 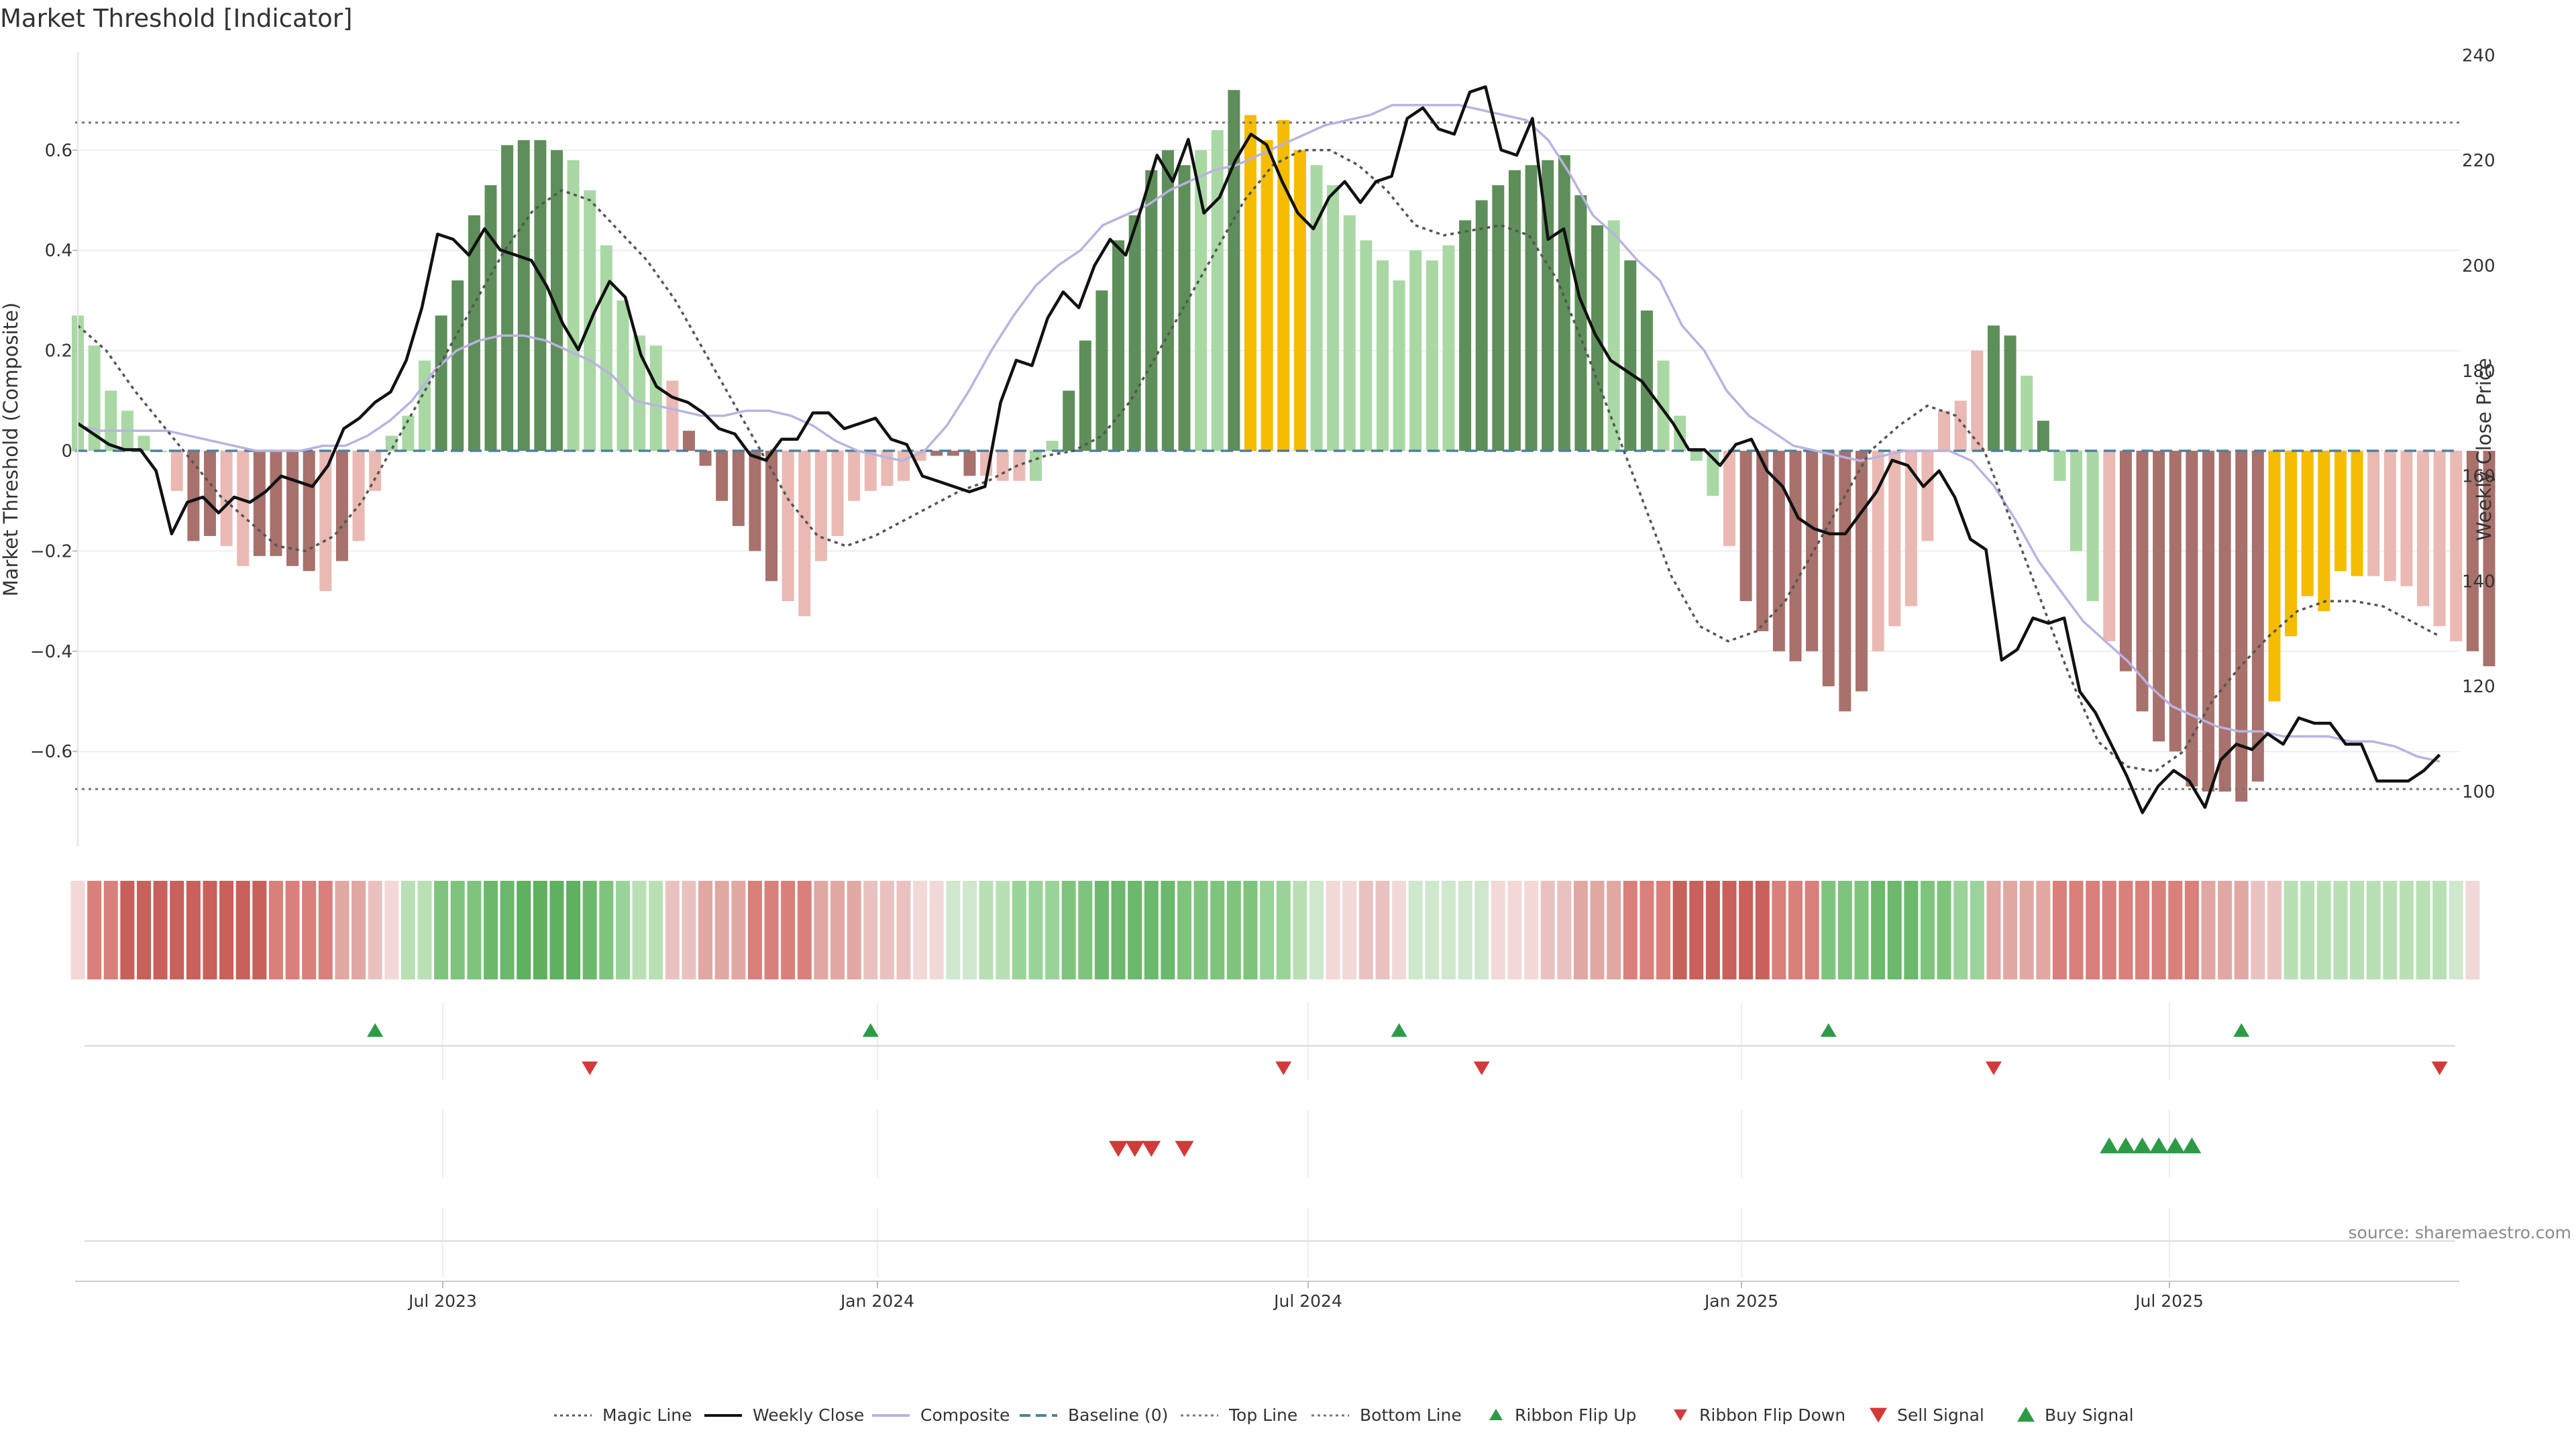 What do you see at coordinates (1307, 1301) in the screenshot?
I see `x-tick-label: Jul 2024` at bounding box center [1307, 1301].